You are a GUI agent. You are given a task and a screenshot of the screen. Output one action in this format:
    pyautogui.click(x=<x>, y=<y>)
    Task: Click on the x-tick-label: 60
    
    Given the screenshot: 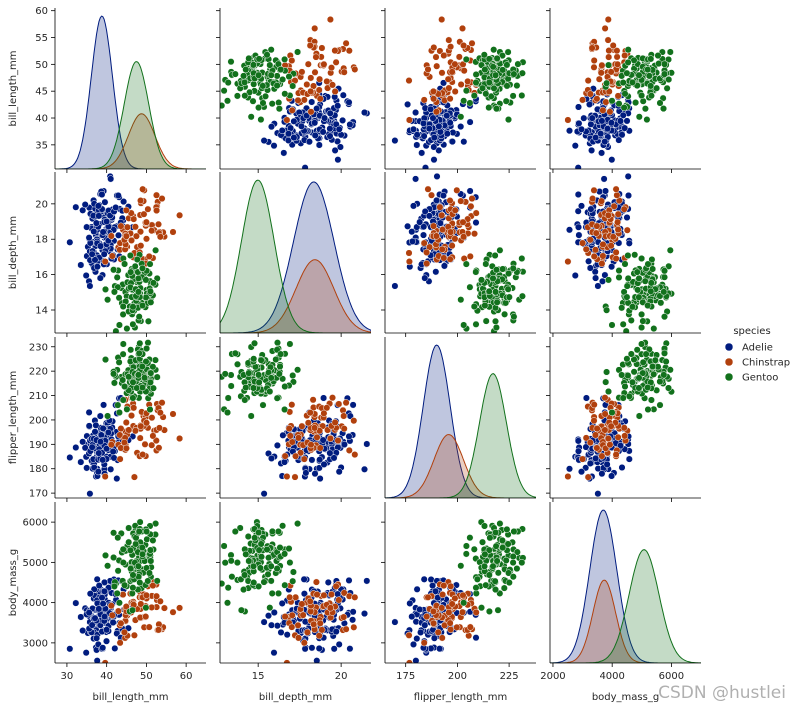 What is the action you would take?
    pyautogui.click(x=186, y=676)
    